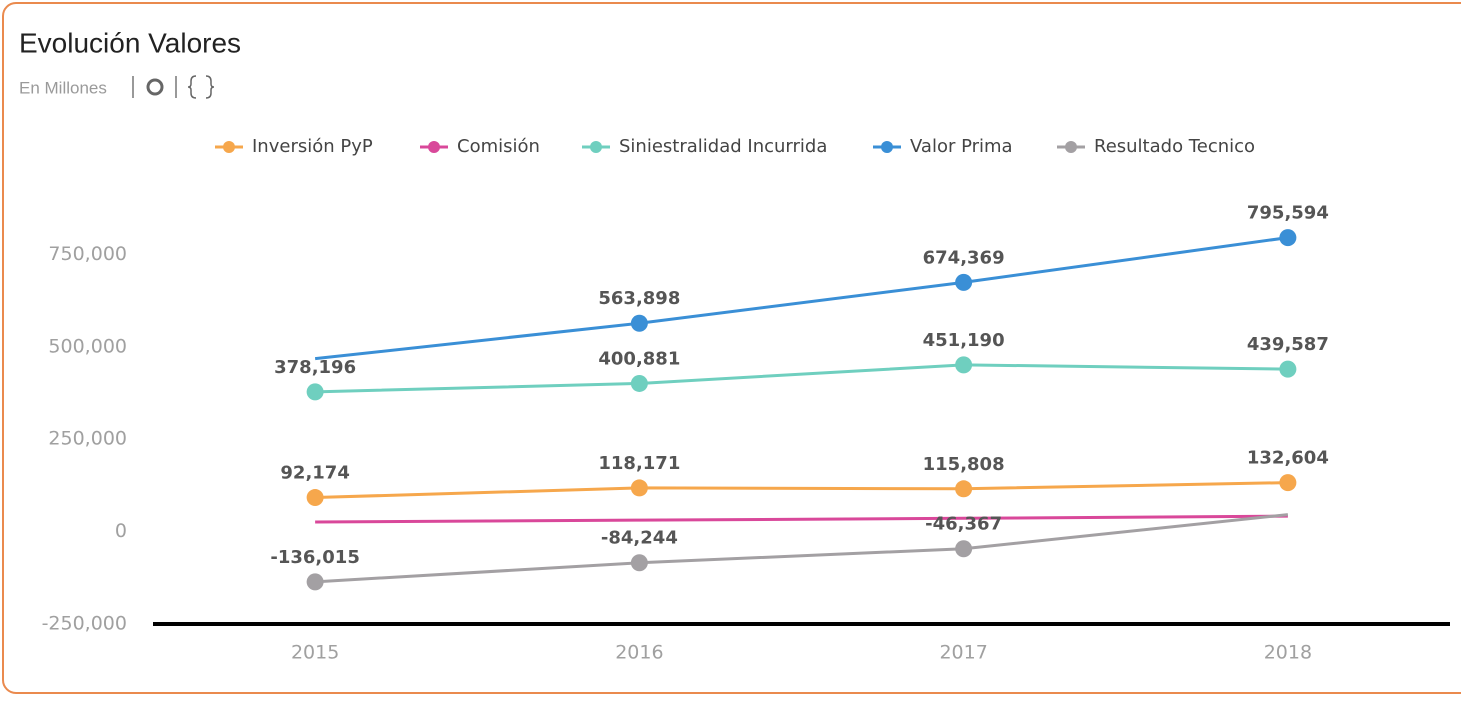  What do you see at coordinates (87, 346) in the screenshot?
I see `y-tick-label: 500,000` at bounding box center [87, 346].